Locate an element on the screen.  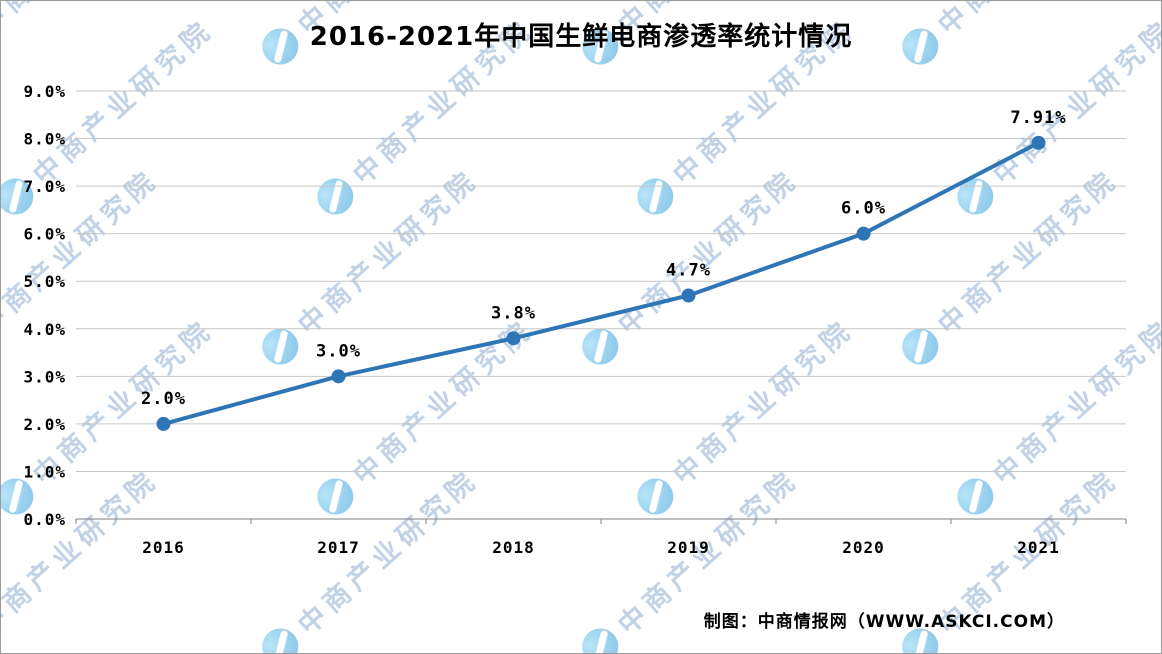
y-tick-label: 3.0% is located at coordinates (44, 376).